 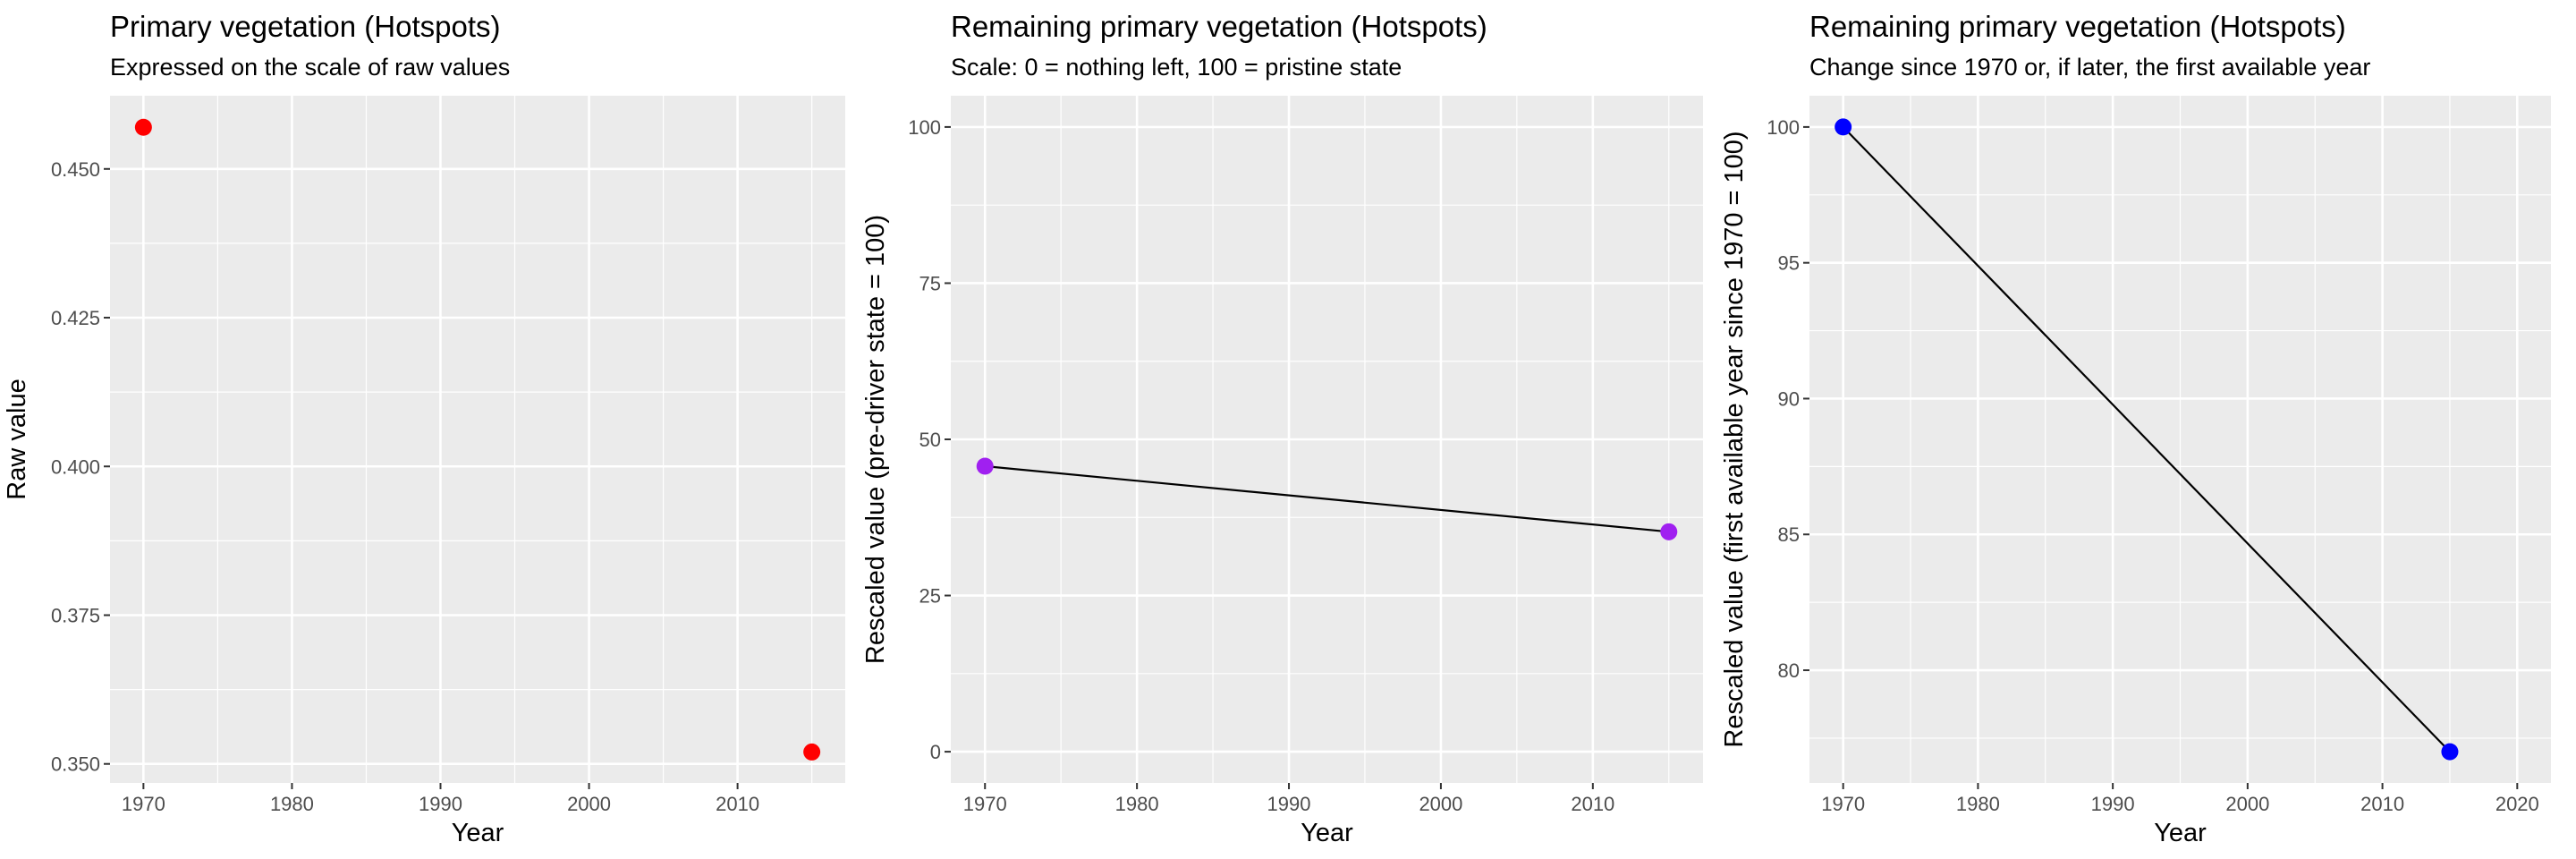 I want to click on y-tick-label: 0.375, so click(x=75, y=615).